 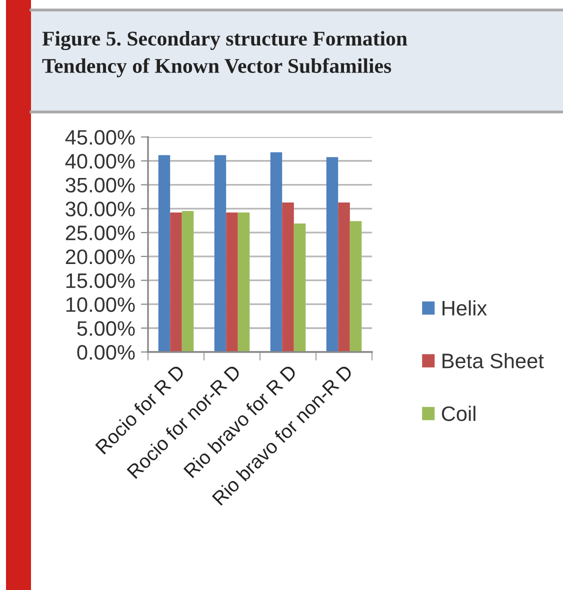 I want to click on y-tick-label: 0.00%, so click(x=106, y=352).